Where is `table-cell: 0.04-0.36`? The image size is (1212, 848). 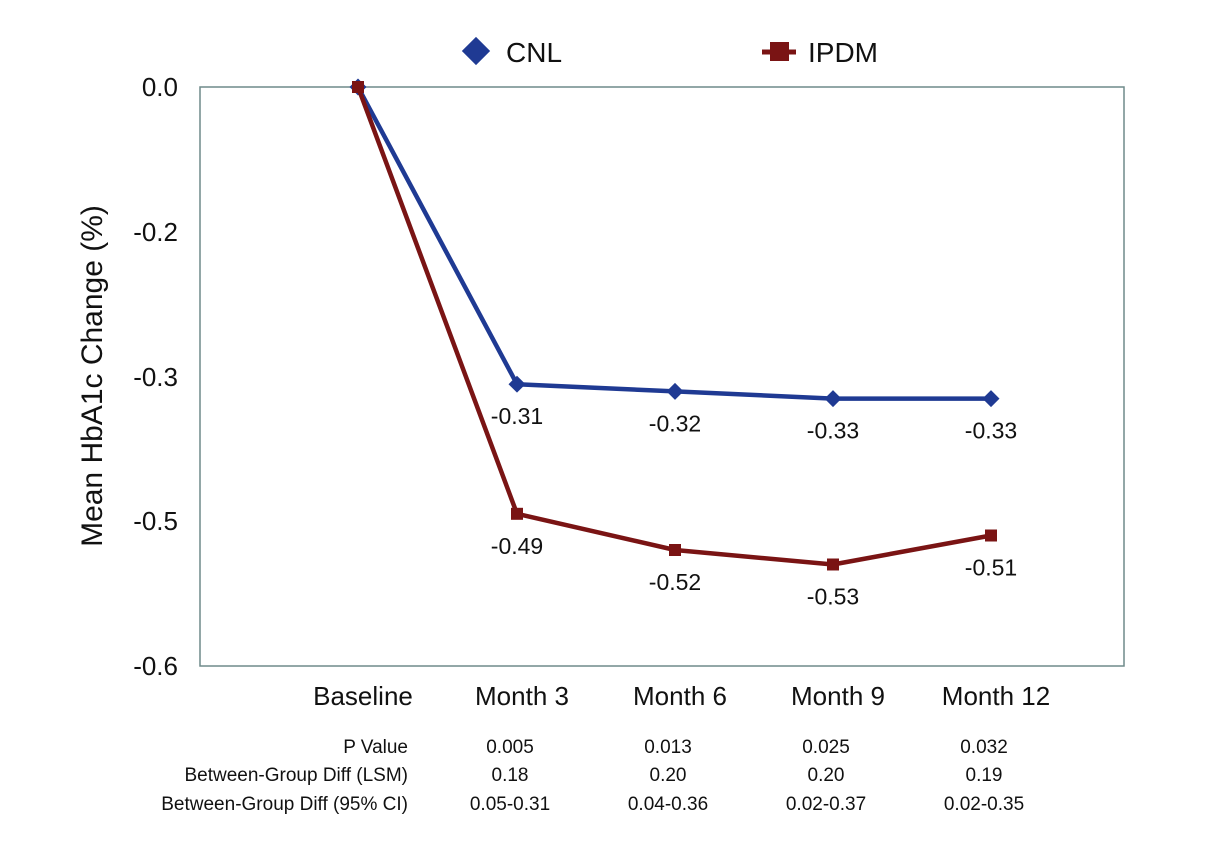 table-cell: 0.04-0.36 is located at coordinates (668, 804).